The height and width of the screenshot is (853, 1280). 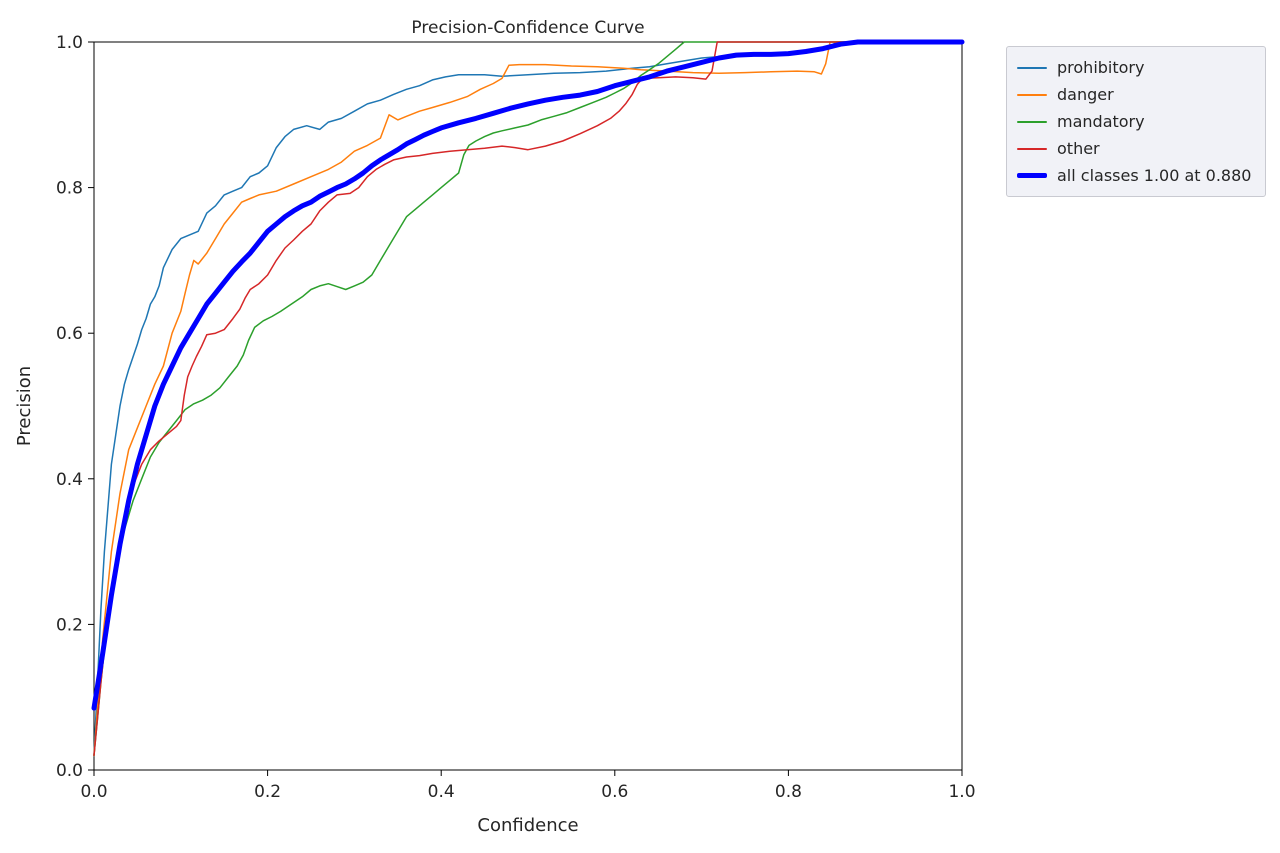 What do you see at coordinates (1085, 94) in the screenshot?
I see `legend-label: danger` at bounding box center [1085, 94].